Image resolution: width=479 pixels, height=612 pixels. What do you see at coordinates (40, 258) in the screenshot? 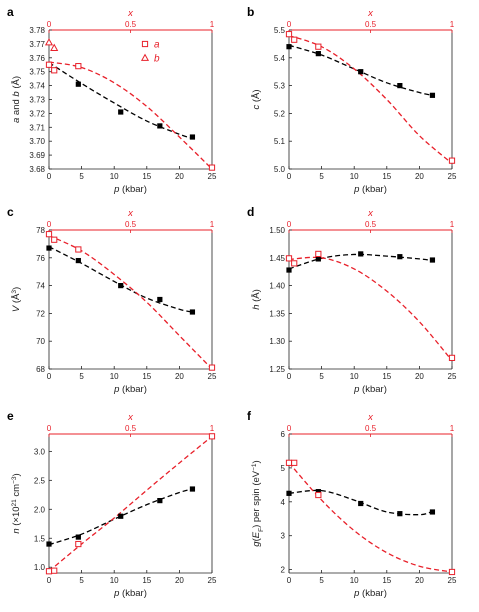
I see `y-tick-label: 76` at bounding box center [40, 258].